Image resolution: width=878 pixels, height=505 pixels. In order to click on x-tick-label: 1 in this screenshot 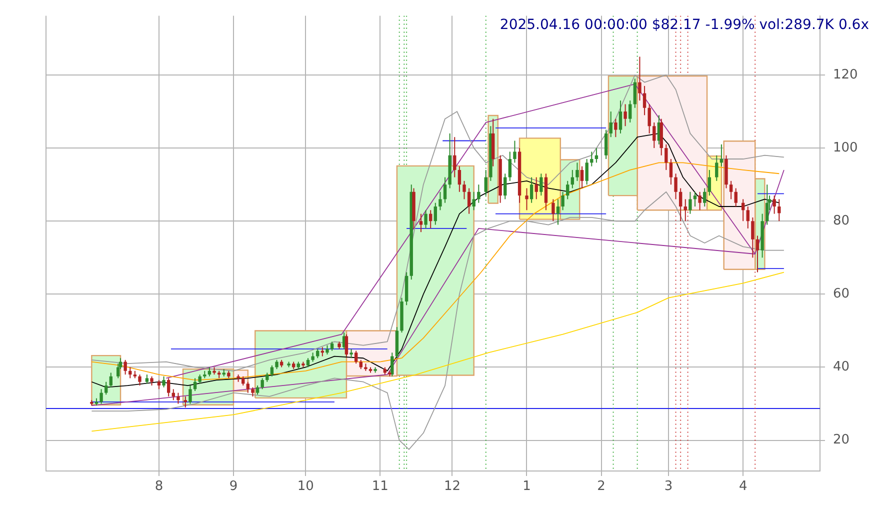, I will do `click(526, 486)`.